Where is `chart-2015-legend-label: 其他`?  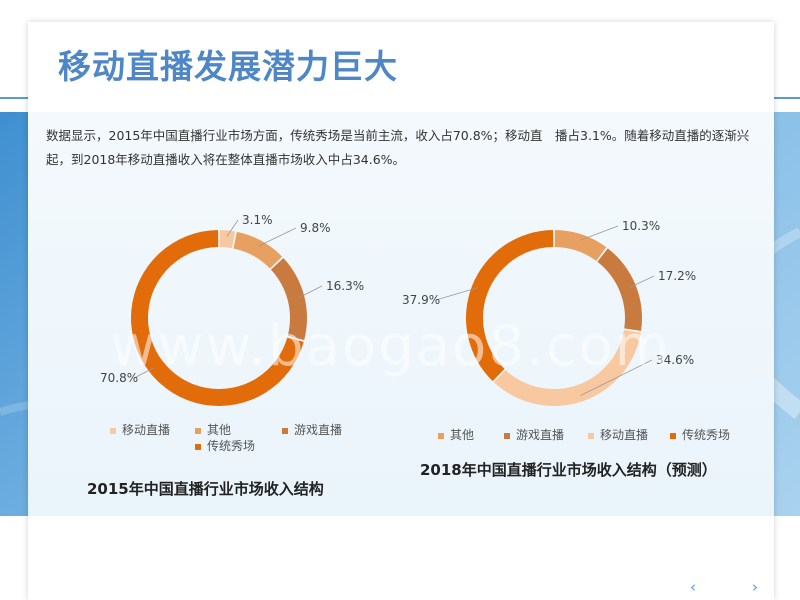
chart-2015-legend-label: 其他 is located at coordinates (219, 430).